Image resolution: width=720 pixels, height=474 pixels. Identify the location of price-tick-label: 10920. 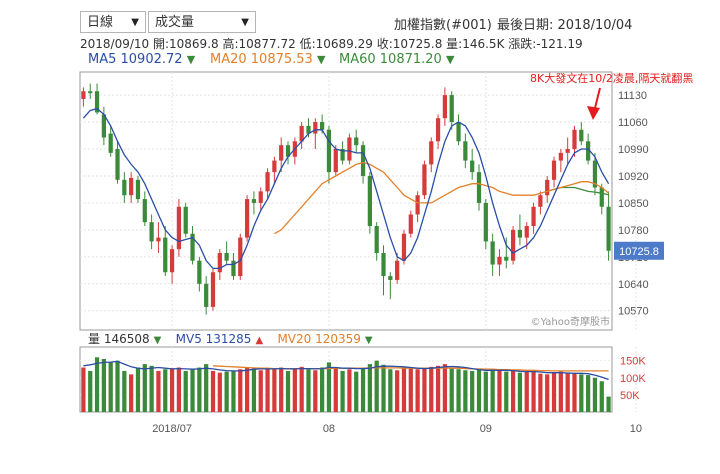
(633, 177).